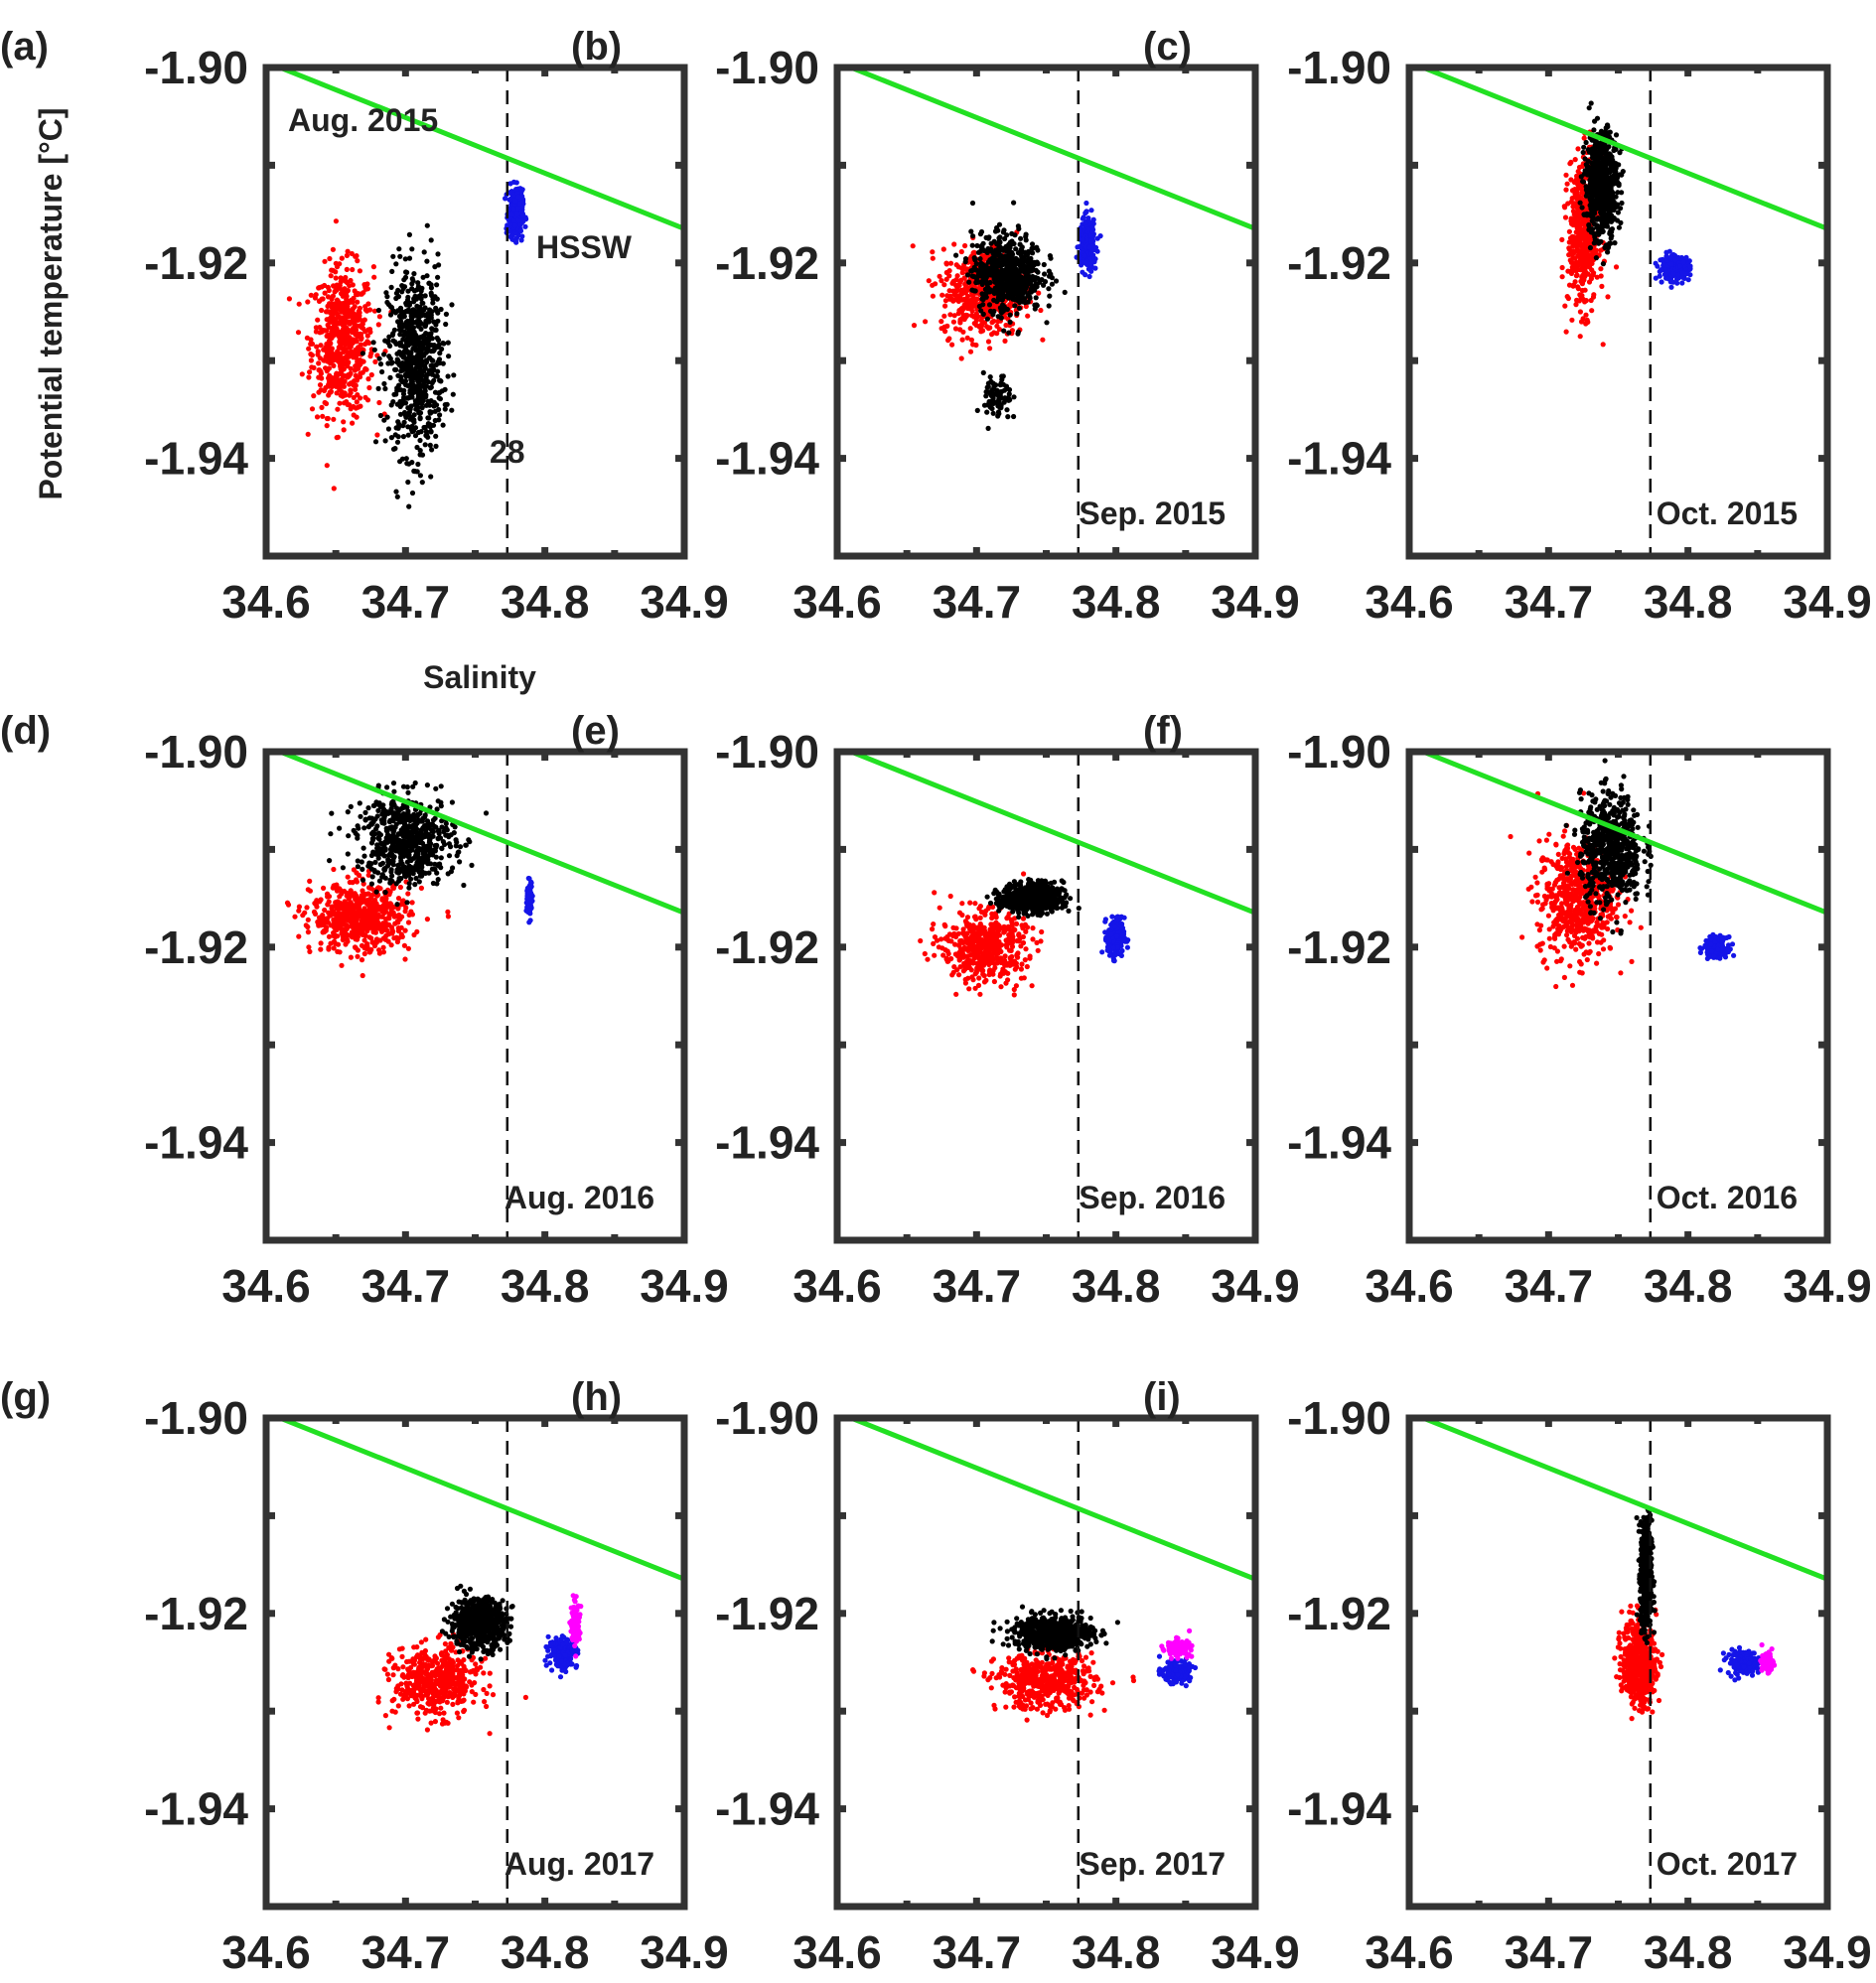 This screenshot has height=1983, width=1876. I want to click on x-tick-label: 34.9, so click(685, 602).